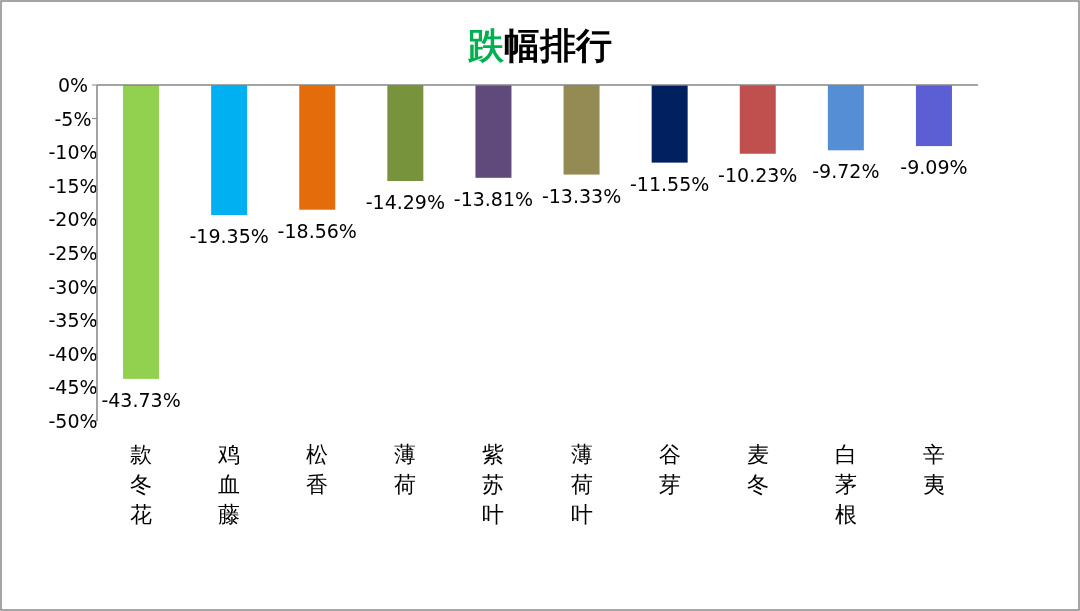 Image resolution: width=1080 pixels, height=611 pixels. What do you see at coordinates (669, 469) in the screenshot?
I see `x-tick-label: 谷芽` at bounding box center [669, 469].